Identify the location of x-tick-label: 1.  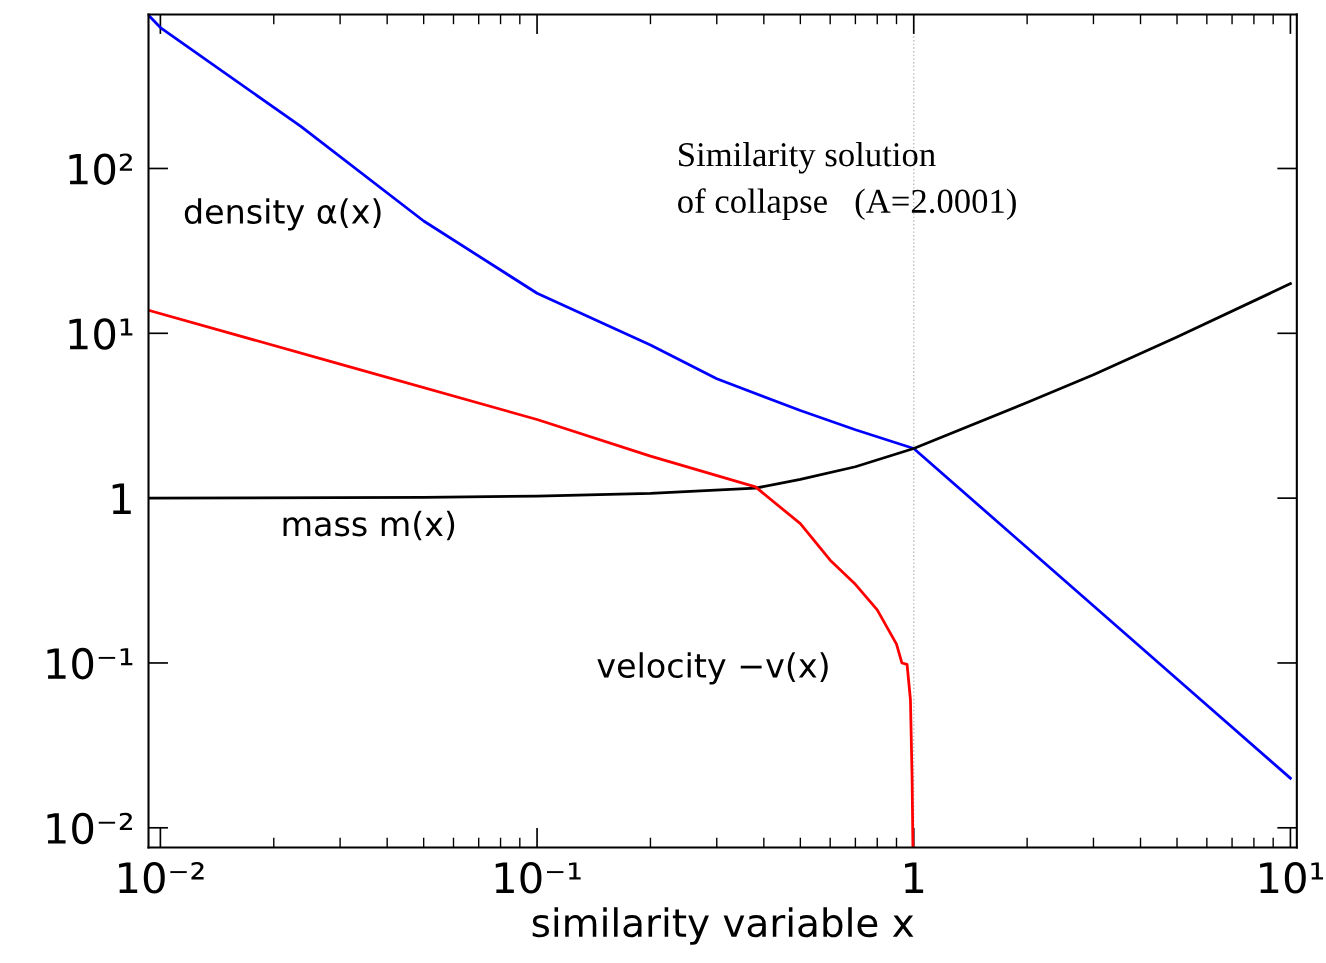
(914, 877).